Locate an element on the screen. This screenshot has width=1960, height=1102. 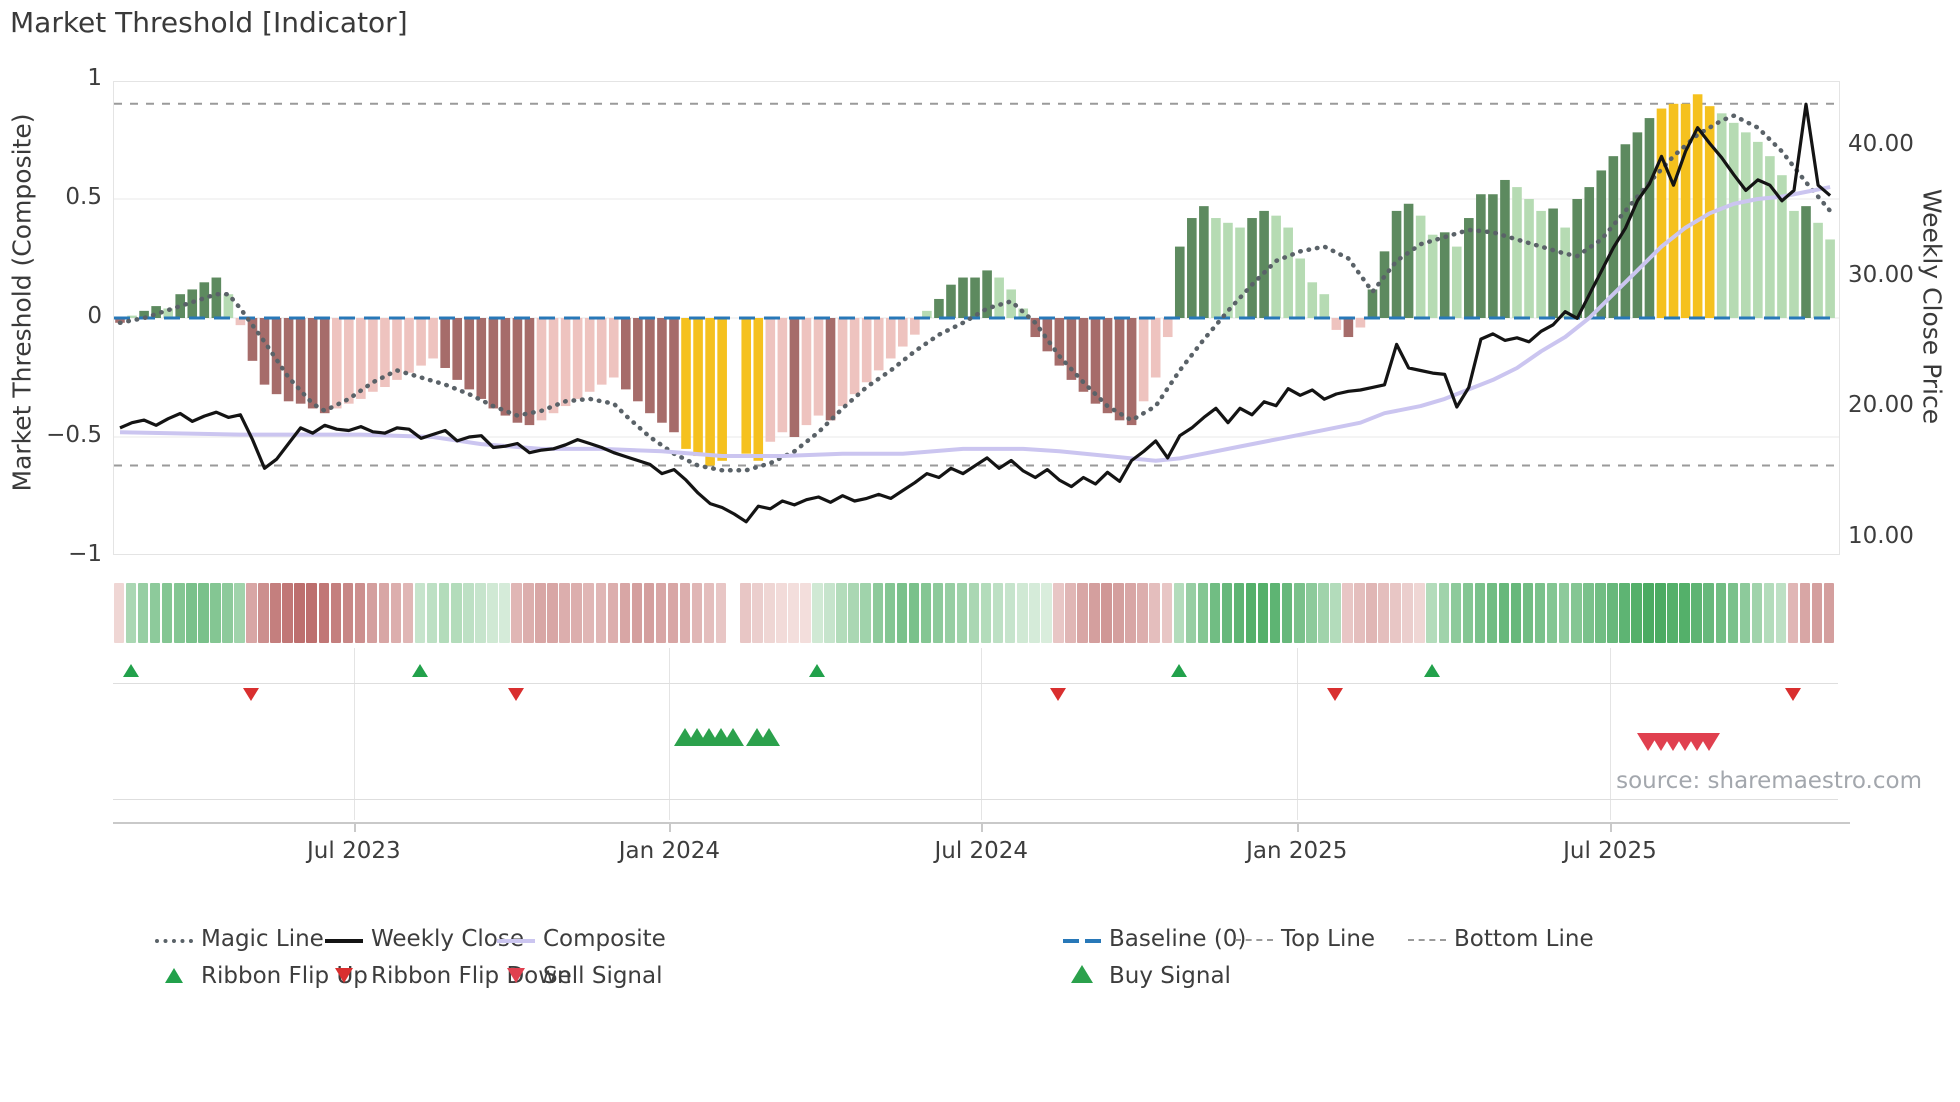
source-credit: source: sharemaestro.com is located at coordinates (1769, 781).